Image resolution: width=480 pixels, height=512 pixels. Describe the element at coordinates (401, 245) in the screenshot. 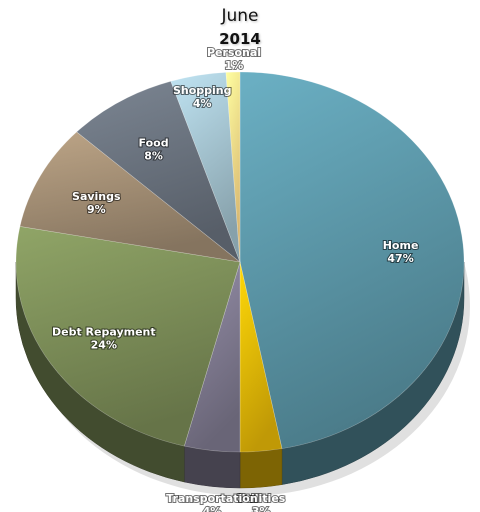

I see `slice-label-home: Home` at that location.